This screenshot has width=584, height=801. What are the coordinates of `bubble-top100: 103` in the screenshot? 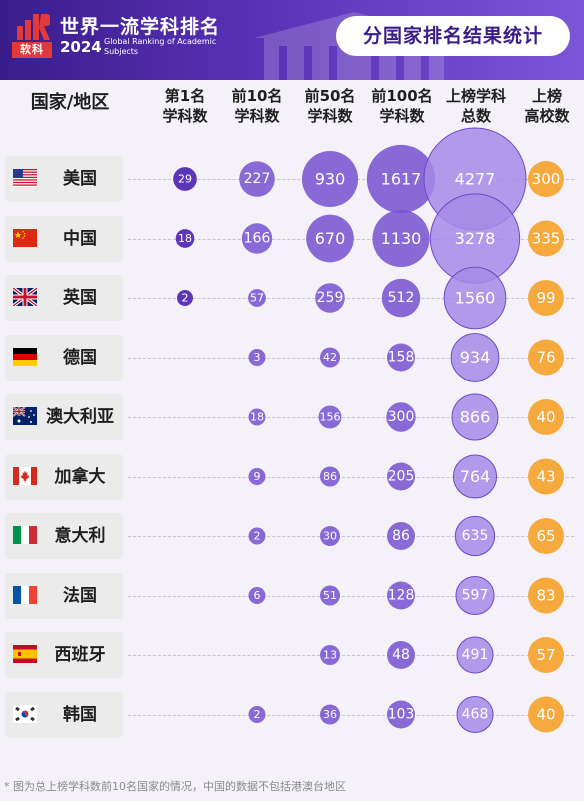 It's located at (401, 714).